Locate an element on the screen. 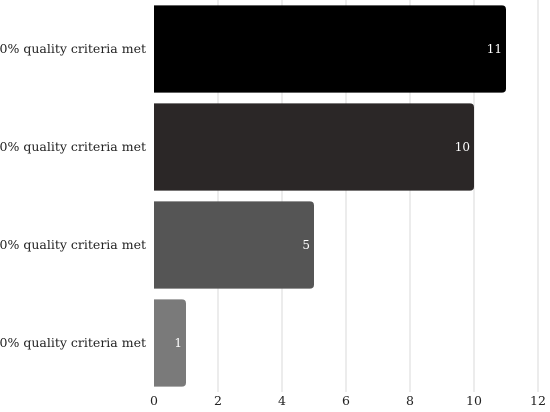 The image size is (550, 412). x-tick-label: 6 is located at coordinates (346, 400).